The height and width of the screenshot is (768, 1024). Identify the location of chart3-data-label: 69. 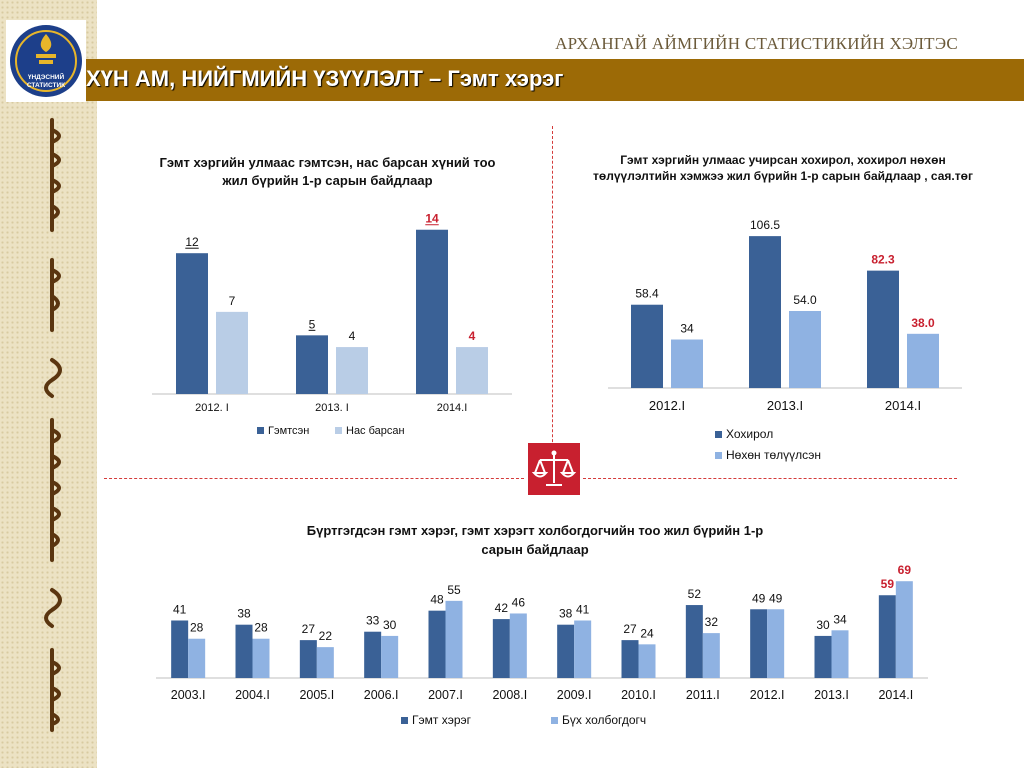
(905, 570).